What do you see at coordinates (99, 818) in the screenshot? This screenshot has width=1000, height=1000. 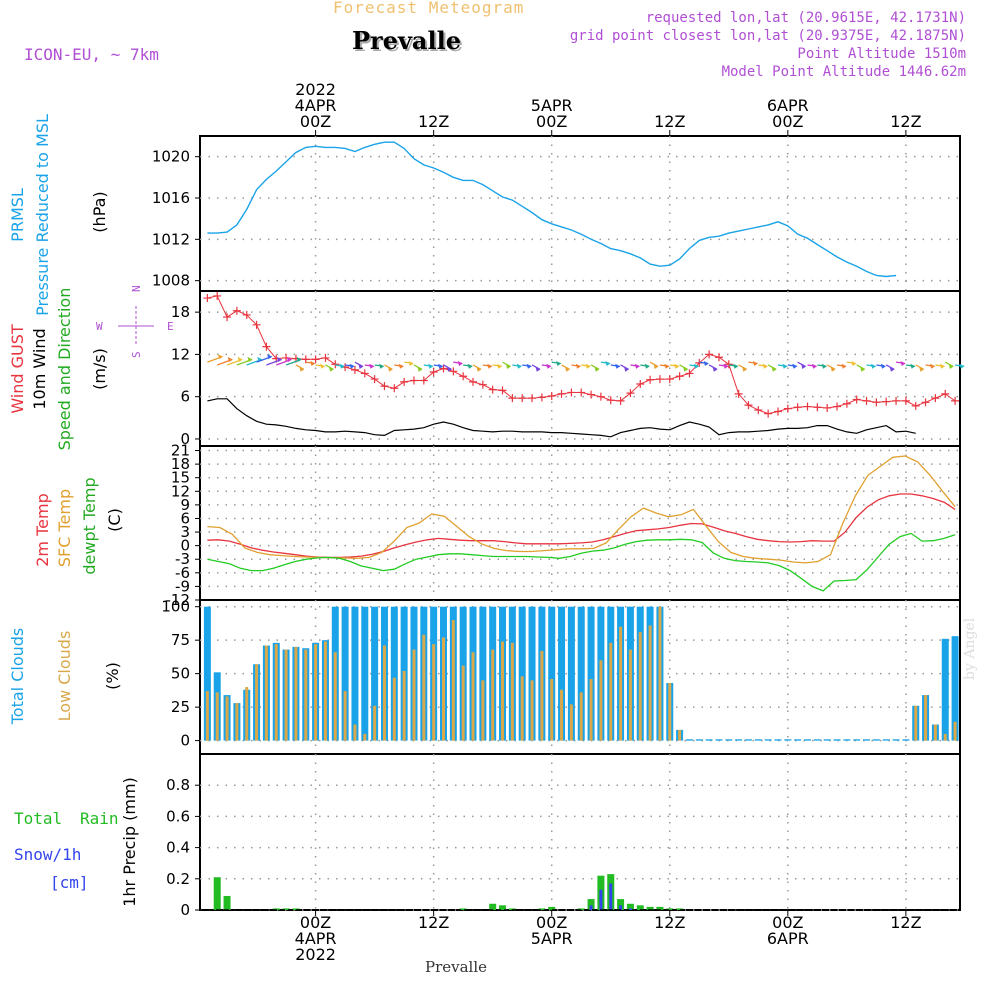 I see `rain-label: Rain` at bounding box center [99, 818].